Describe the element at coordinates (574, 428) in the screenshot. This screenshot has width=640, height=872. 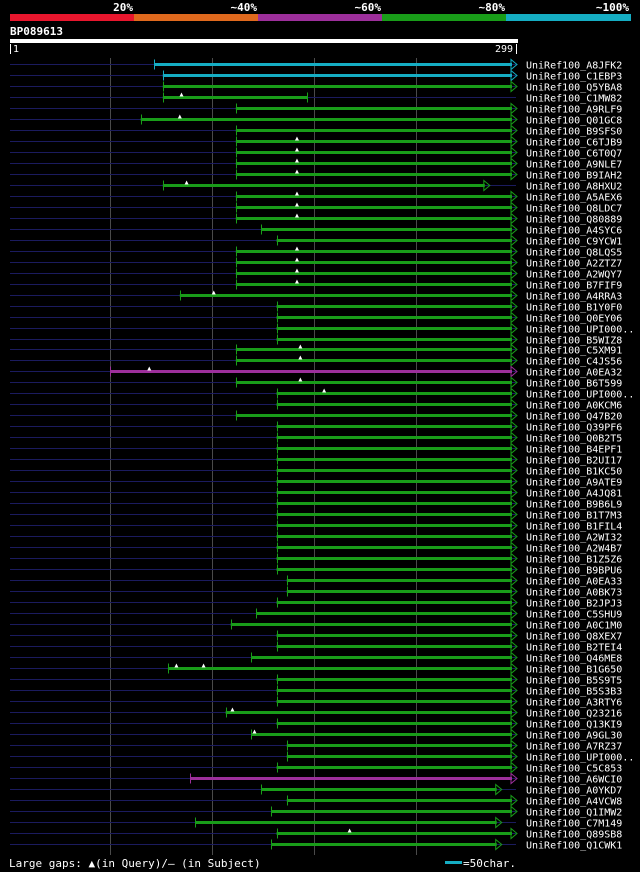
I see `hit-label: UniRef100_Q39PF6` at that location.